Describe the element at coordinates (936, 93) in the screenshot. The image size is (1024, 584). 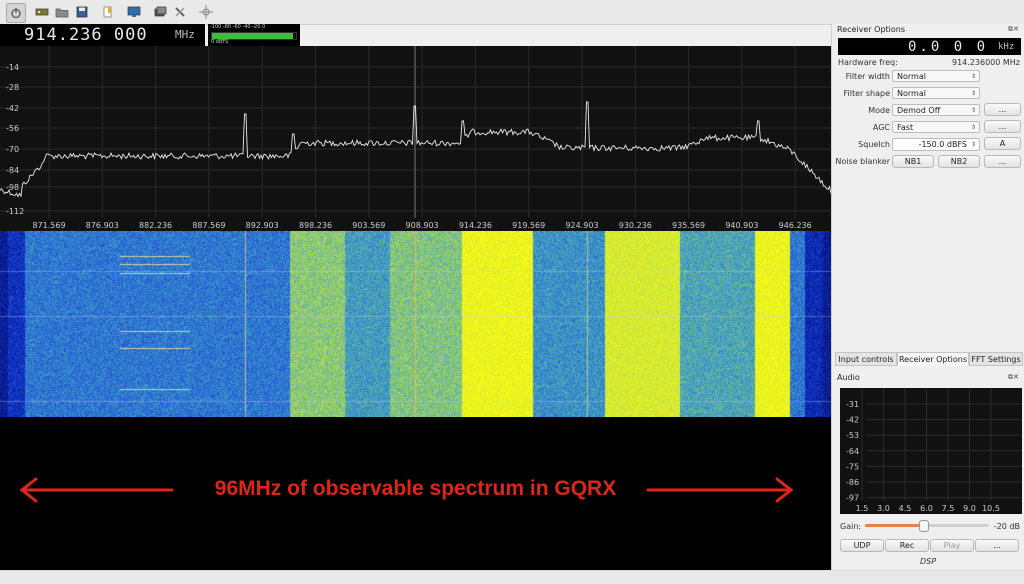
I see `filter-shape-select: Normal ⇕` at that location.